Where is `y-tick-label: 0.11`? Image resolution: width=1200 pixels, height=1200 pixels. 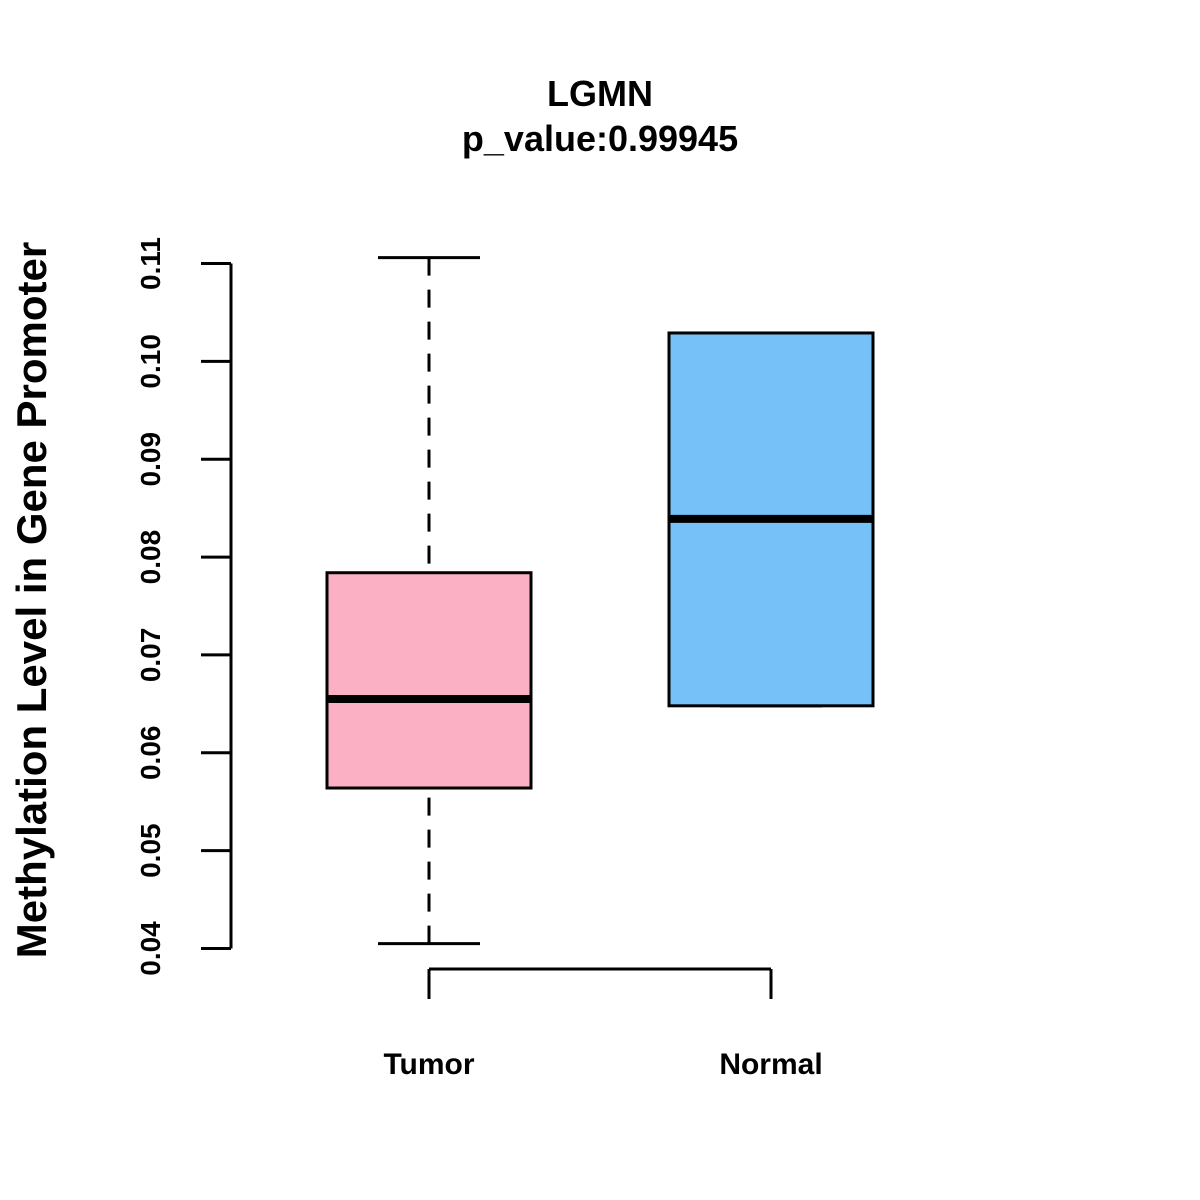
y-tick-label: 0.11 is located at coordinates (150, 263).